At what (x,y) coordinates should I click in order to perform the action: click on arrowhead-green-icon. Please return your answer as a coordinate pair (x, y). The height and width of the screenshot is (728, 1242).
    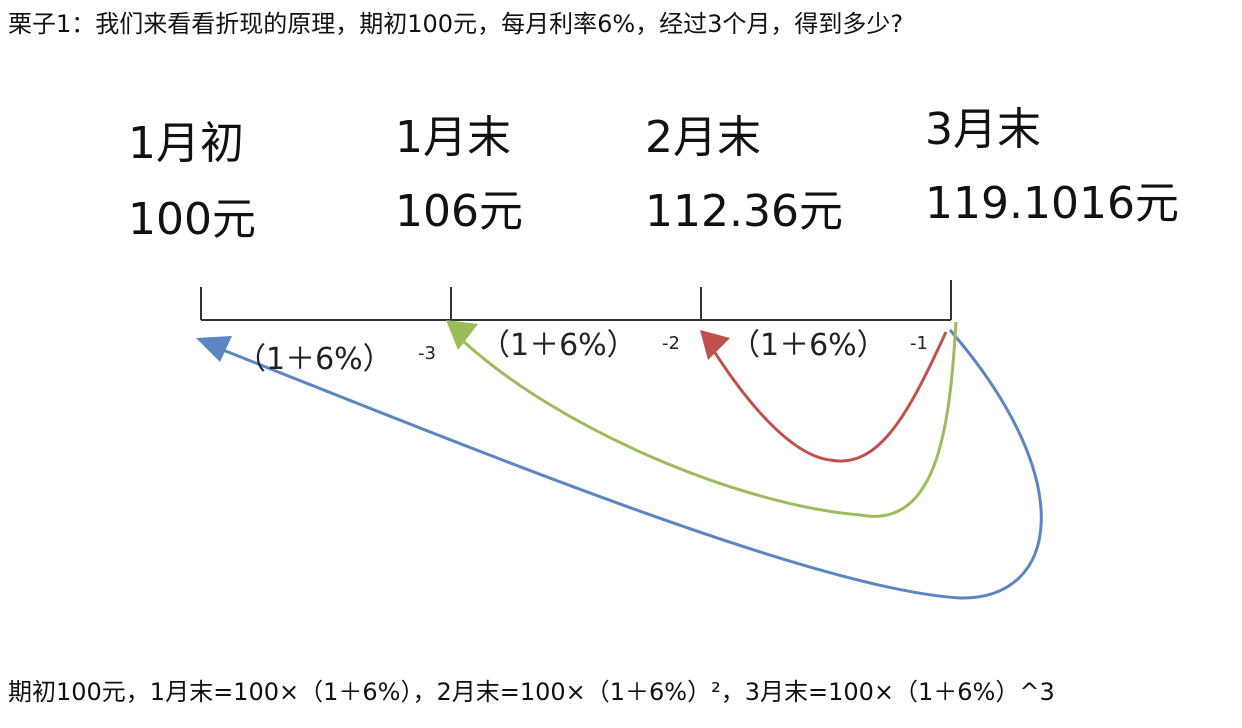
    Looking at the image, I should click on (462, 335).